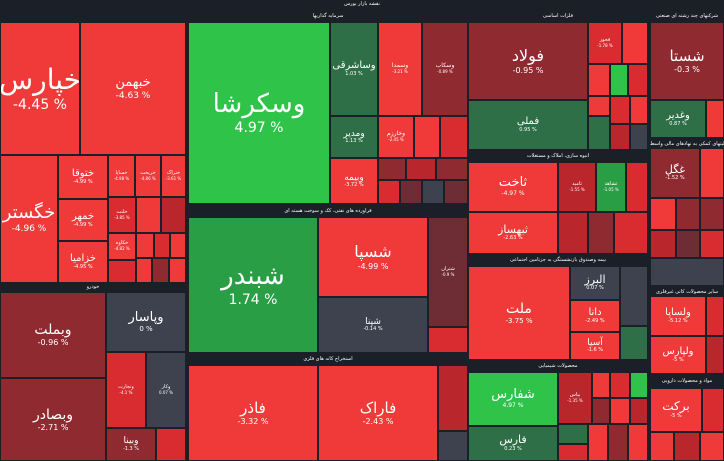 The image size is (724, 461). I want to click on stock-tile-shasta: شستا -0.3 %, so click(687, 61).